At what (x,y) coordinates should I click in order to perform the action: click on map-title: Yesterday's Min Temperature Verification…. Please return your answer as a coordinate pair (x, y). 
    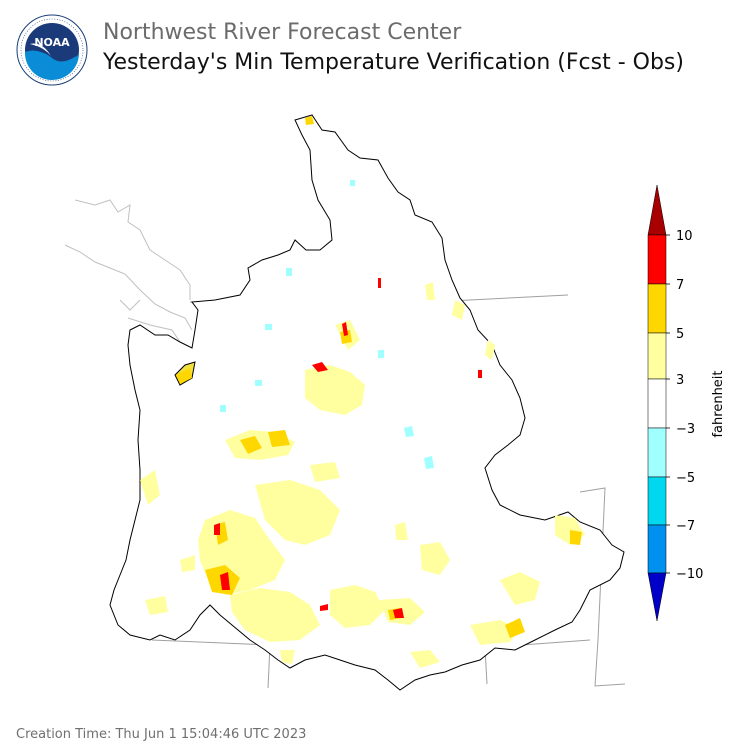
    Looking at the image, I should click on (393, 62).